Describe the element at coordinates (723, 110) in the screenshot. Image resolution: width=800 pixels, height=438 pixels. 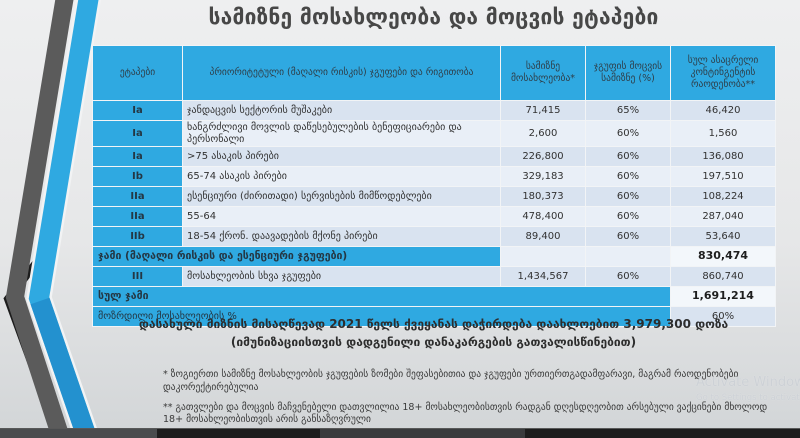
I see `total-cell: 46,420` at that location.